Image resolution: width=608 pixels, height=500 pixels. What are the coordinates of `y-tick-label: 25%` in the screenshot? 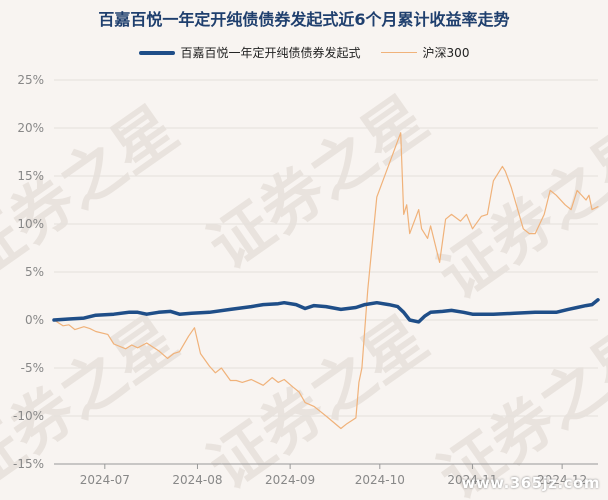 It's located at (30, 80).